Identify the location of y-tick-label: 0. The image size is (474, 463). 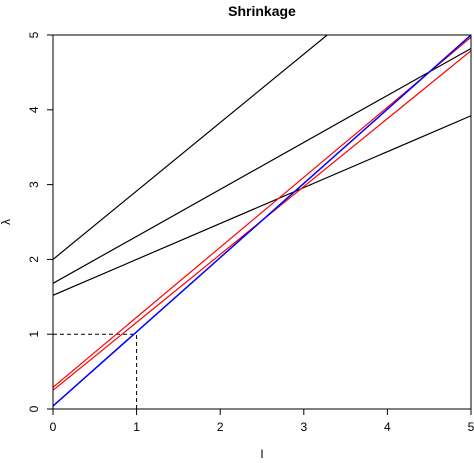
(34, 408).